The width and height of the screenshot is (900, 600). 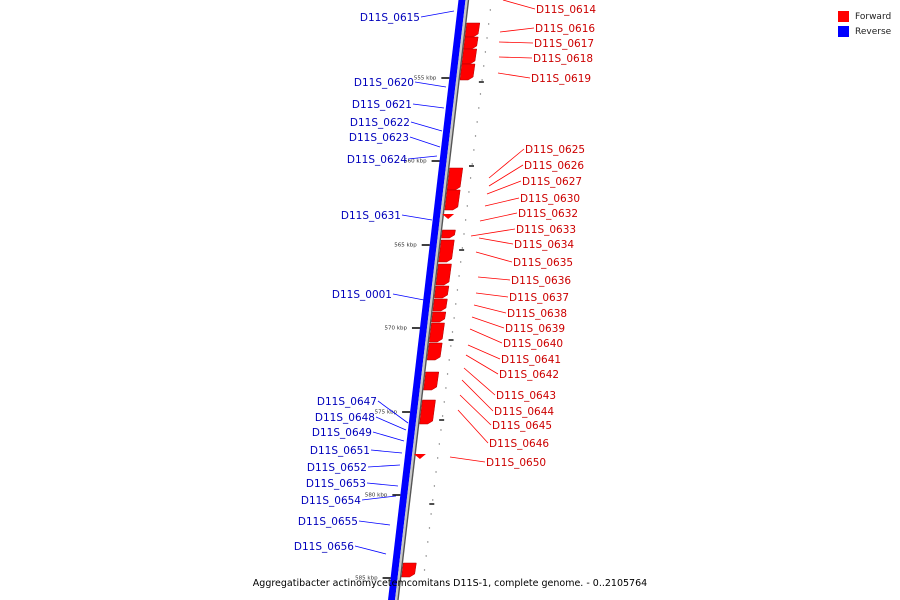 I want to click on forward-gene-label: D11S_0637, so click(x=539, y=298).